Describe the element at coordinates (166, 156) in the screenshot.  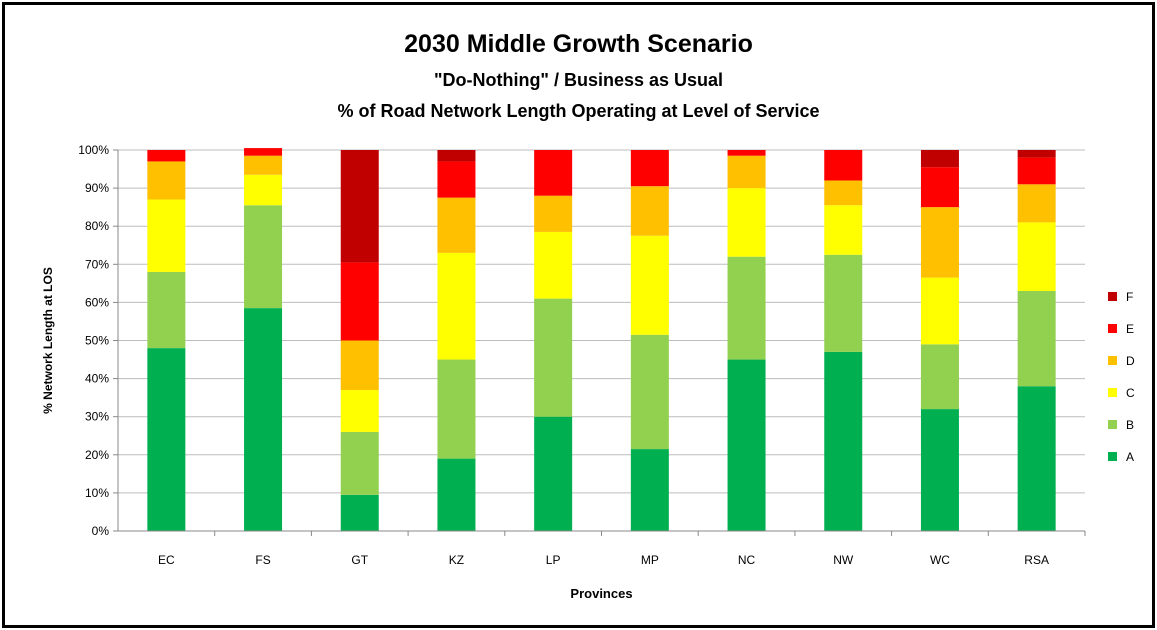
I see `bar-segment-ec-e` at that location.